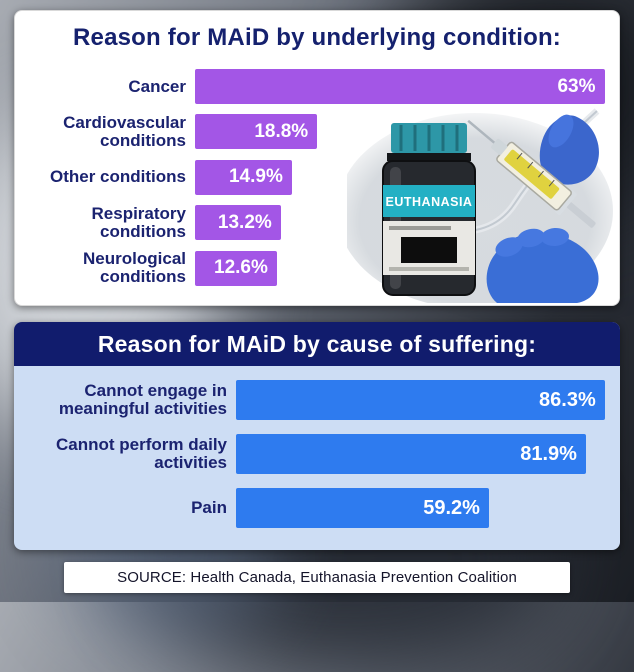 The image size is (634, 672). Describe the element at coordinates (244, 222) in the screenshot. I see `bar-value-label: 13.2%` at that location.